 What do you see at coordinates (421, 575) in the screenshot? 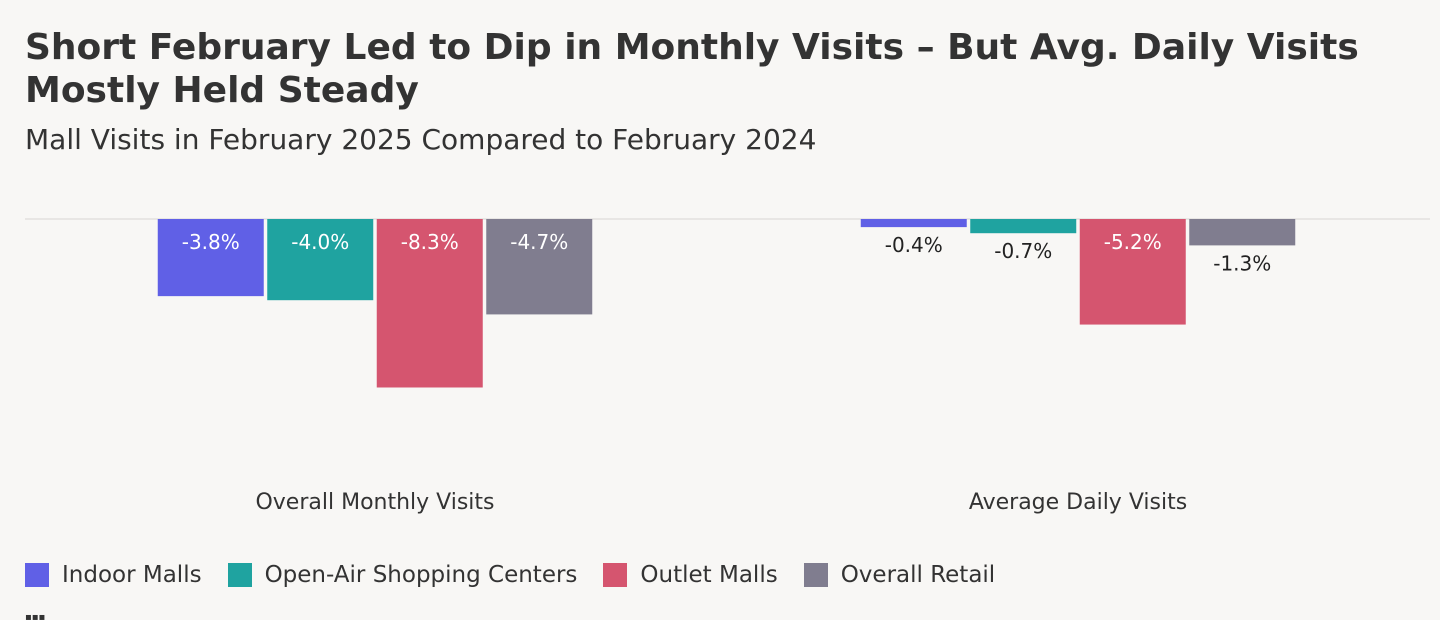
I see `legend-label: Open-Air Shopping Centers` at bounding box center [421, 575].